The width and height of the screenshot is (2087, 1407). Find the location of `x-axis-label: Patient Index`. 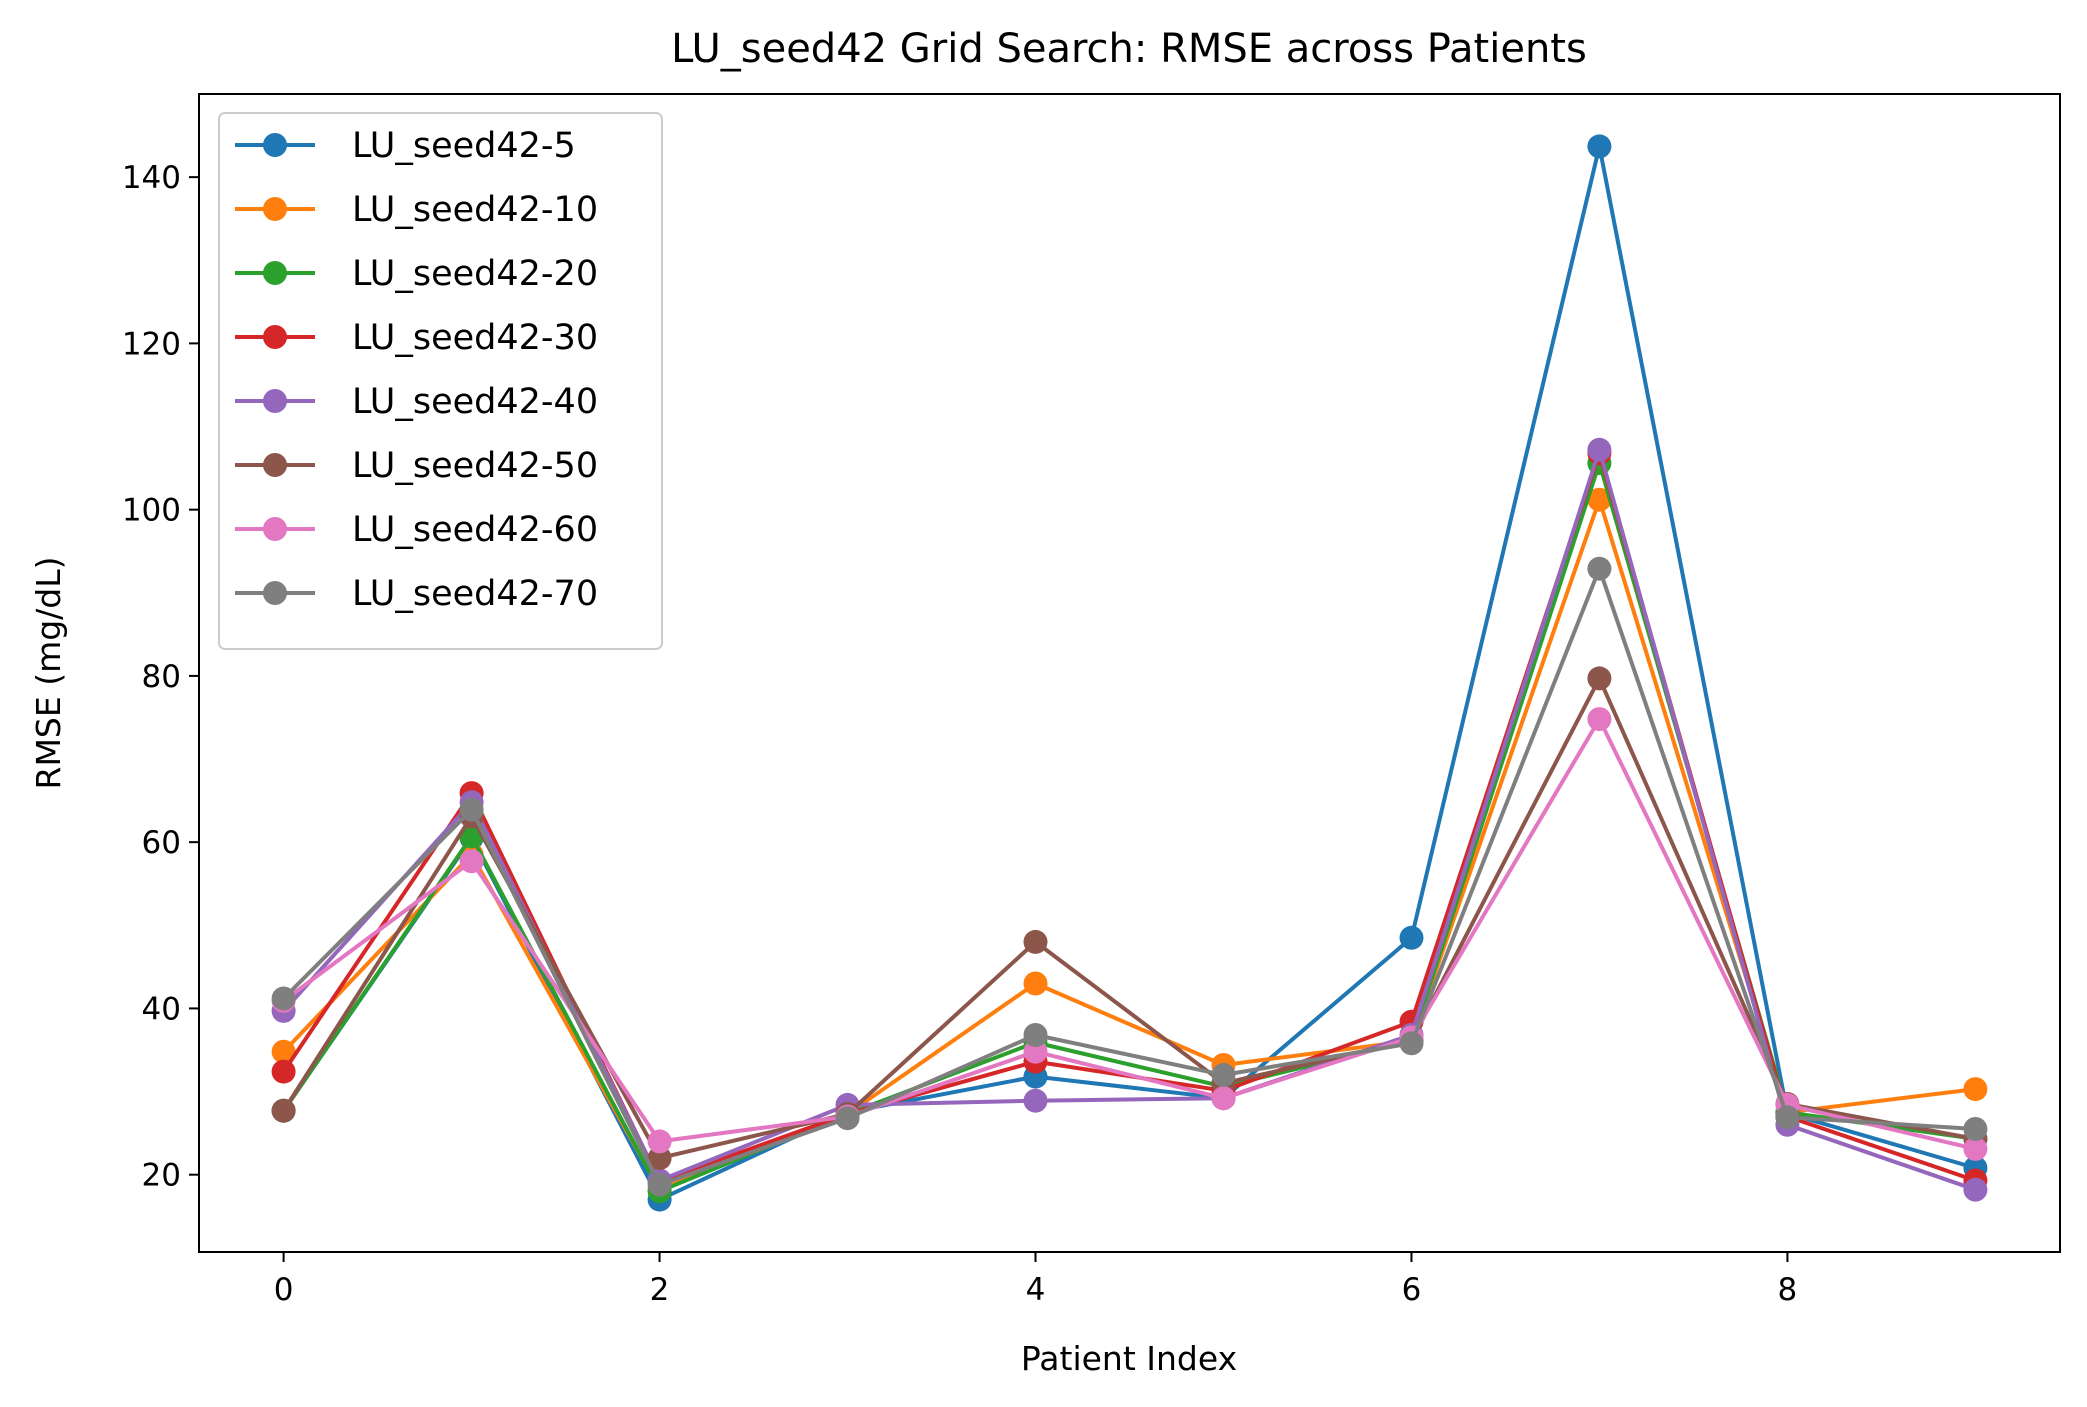

x-axis-label: Patient Index is located at coordinates (1129, 1358).